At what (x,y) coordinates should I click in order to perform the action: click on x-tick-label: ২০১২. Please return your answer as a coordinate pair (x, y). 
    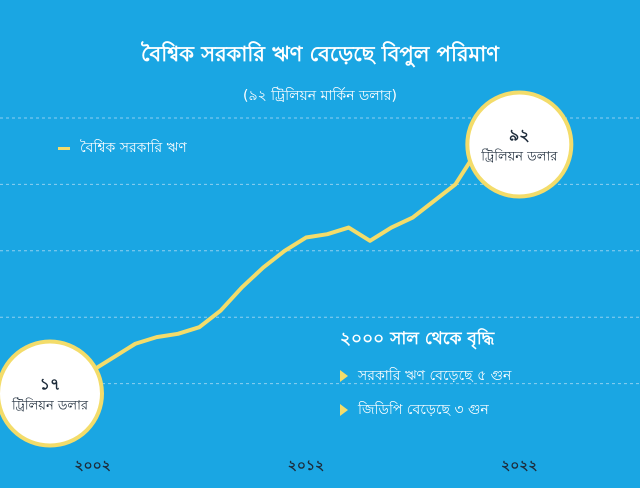
    Looking at the image, I should click on (306, 466).